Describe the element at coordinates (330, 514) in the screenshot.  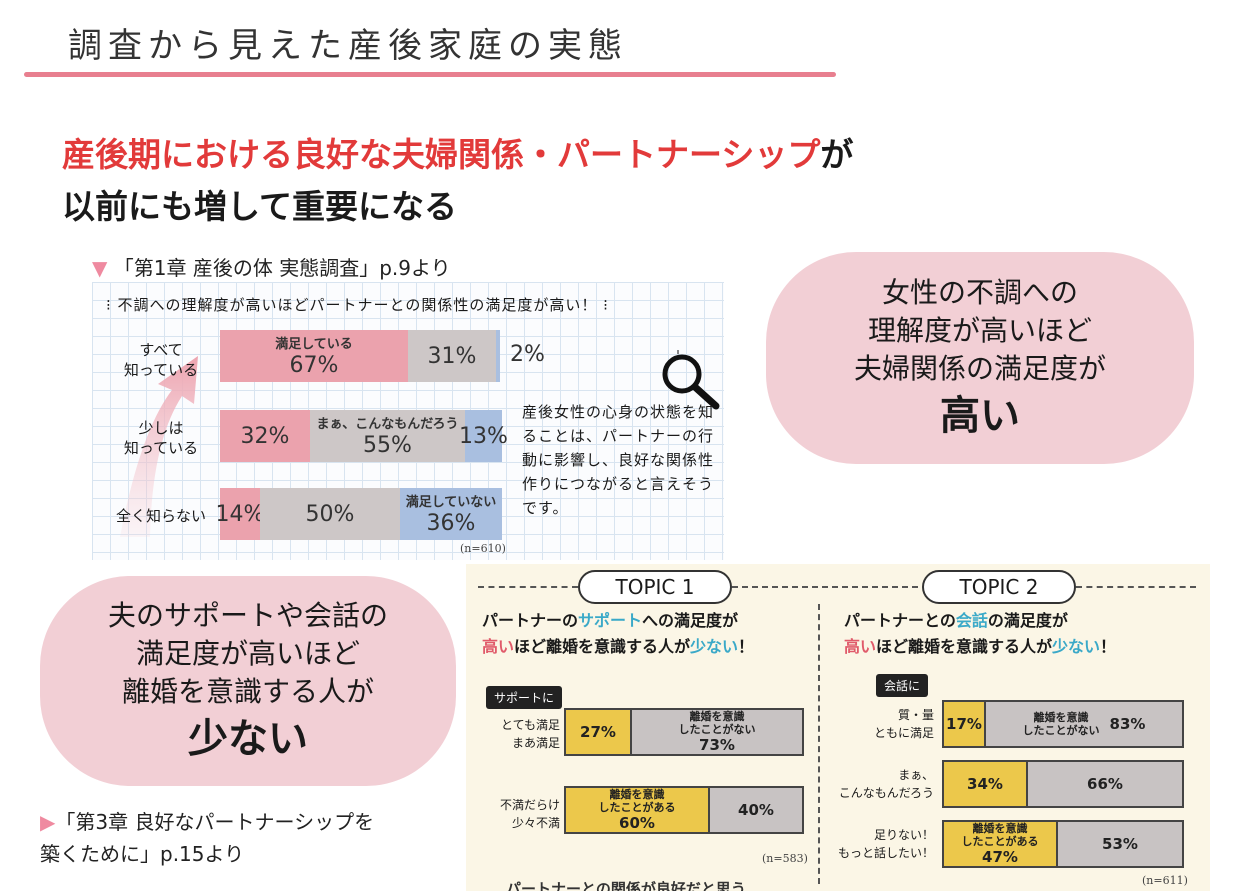
I see `segment-value: 50%` at that location.